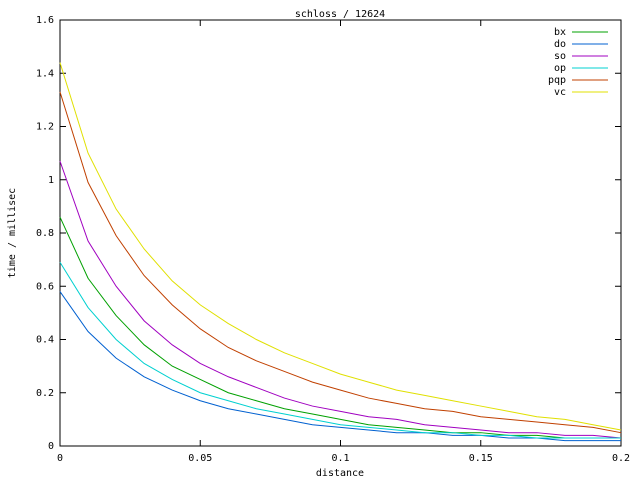 This screenshot has width=640, height=480. Describe the element at coordinates (340, 473) in the screenshot. I see `x-axis-label: distance` at that location.